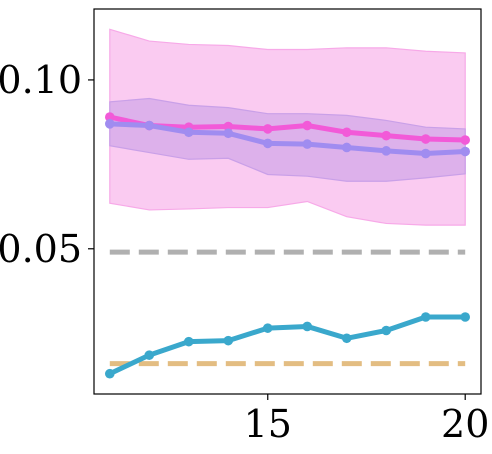  What do you see at coordinates (41, 80) in the screenshot?
I see `y-tick-label-0.10: 0.10` at bounding box center [41, 80].